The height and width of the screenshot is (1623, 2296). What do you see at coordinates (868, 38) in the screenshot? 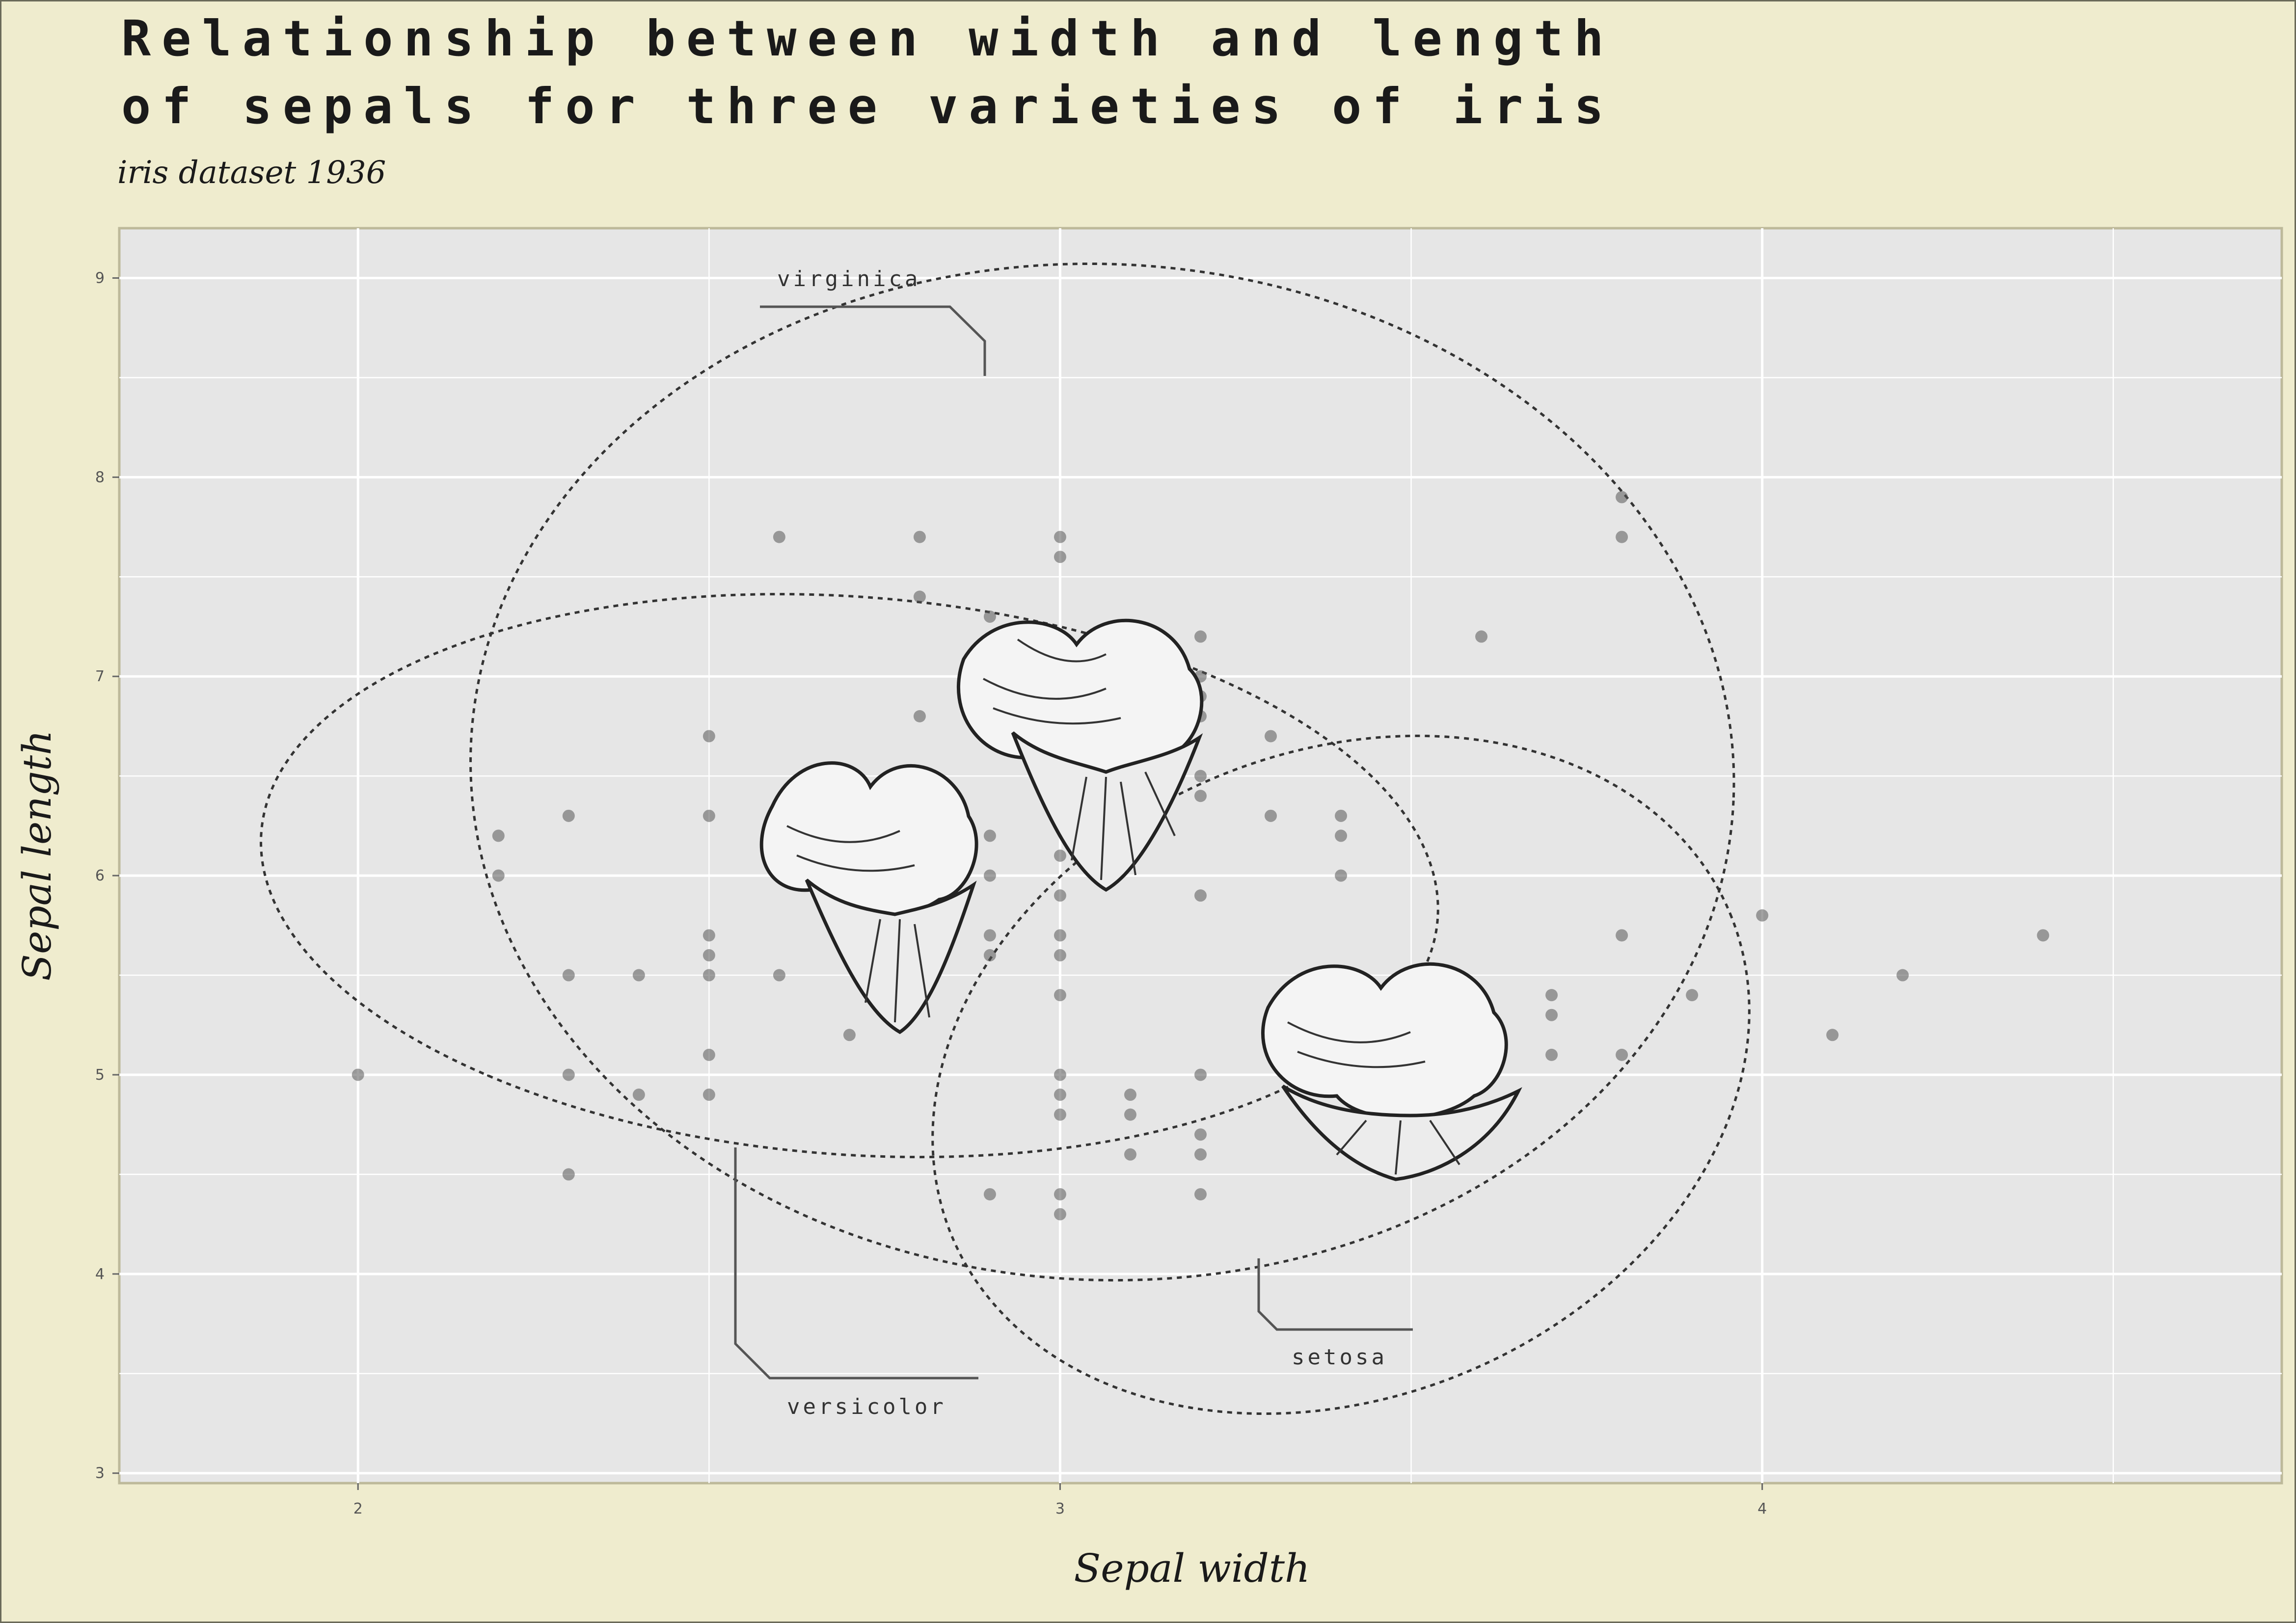
I see `chart-title-line-1: Relationship between width and length` at bounding box center [868, 38].